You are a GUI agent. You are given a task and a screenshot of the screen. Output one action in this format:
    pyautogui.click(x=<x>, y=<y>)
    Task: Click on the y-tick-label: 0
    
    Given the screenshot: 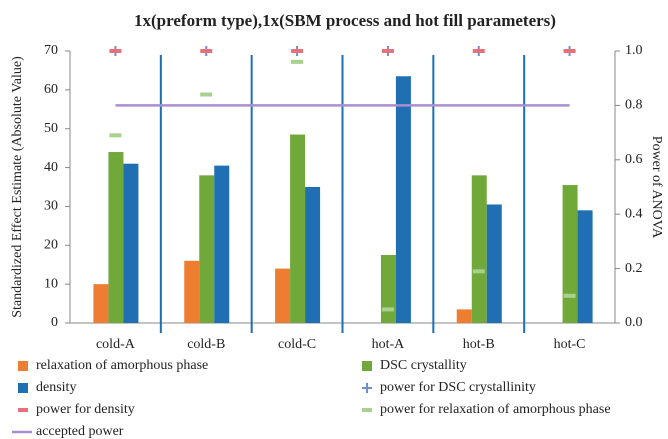 What is the action you would take?
    pyautogui.click(x=54, y=322)
    